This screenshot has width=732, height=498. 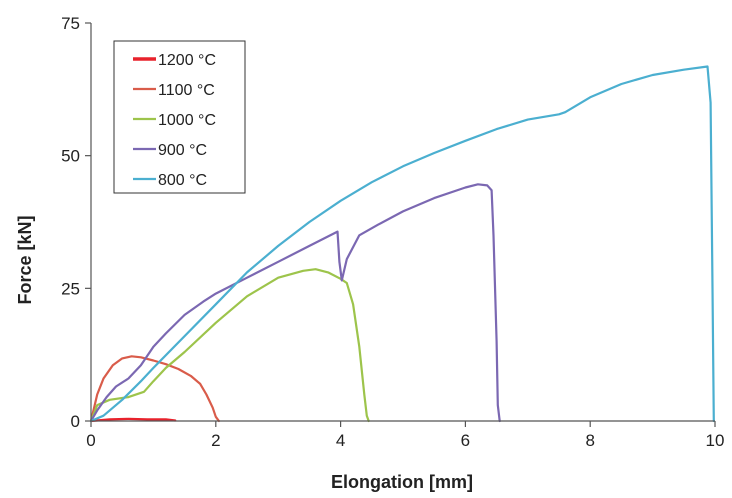 I want to click on y-tick-label: 50, so click(x=70, y=156).